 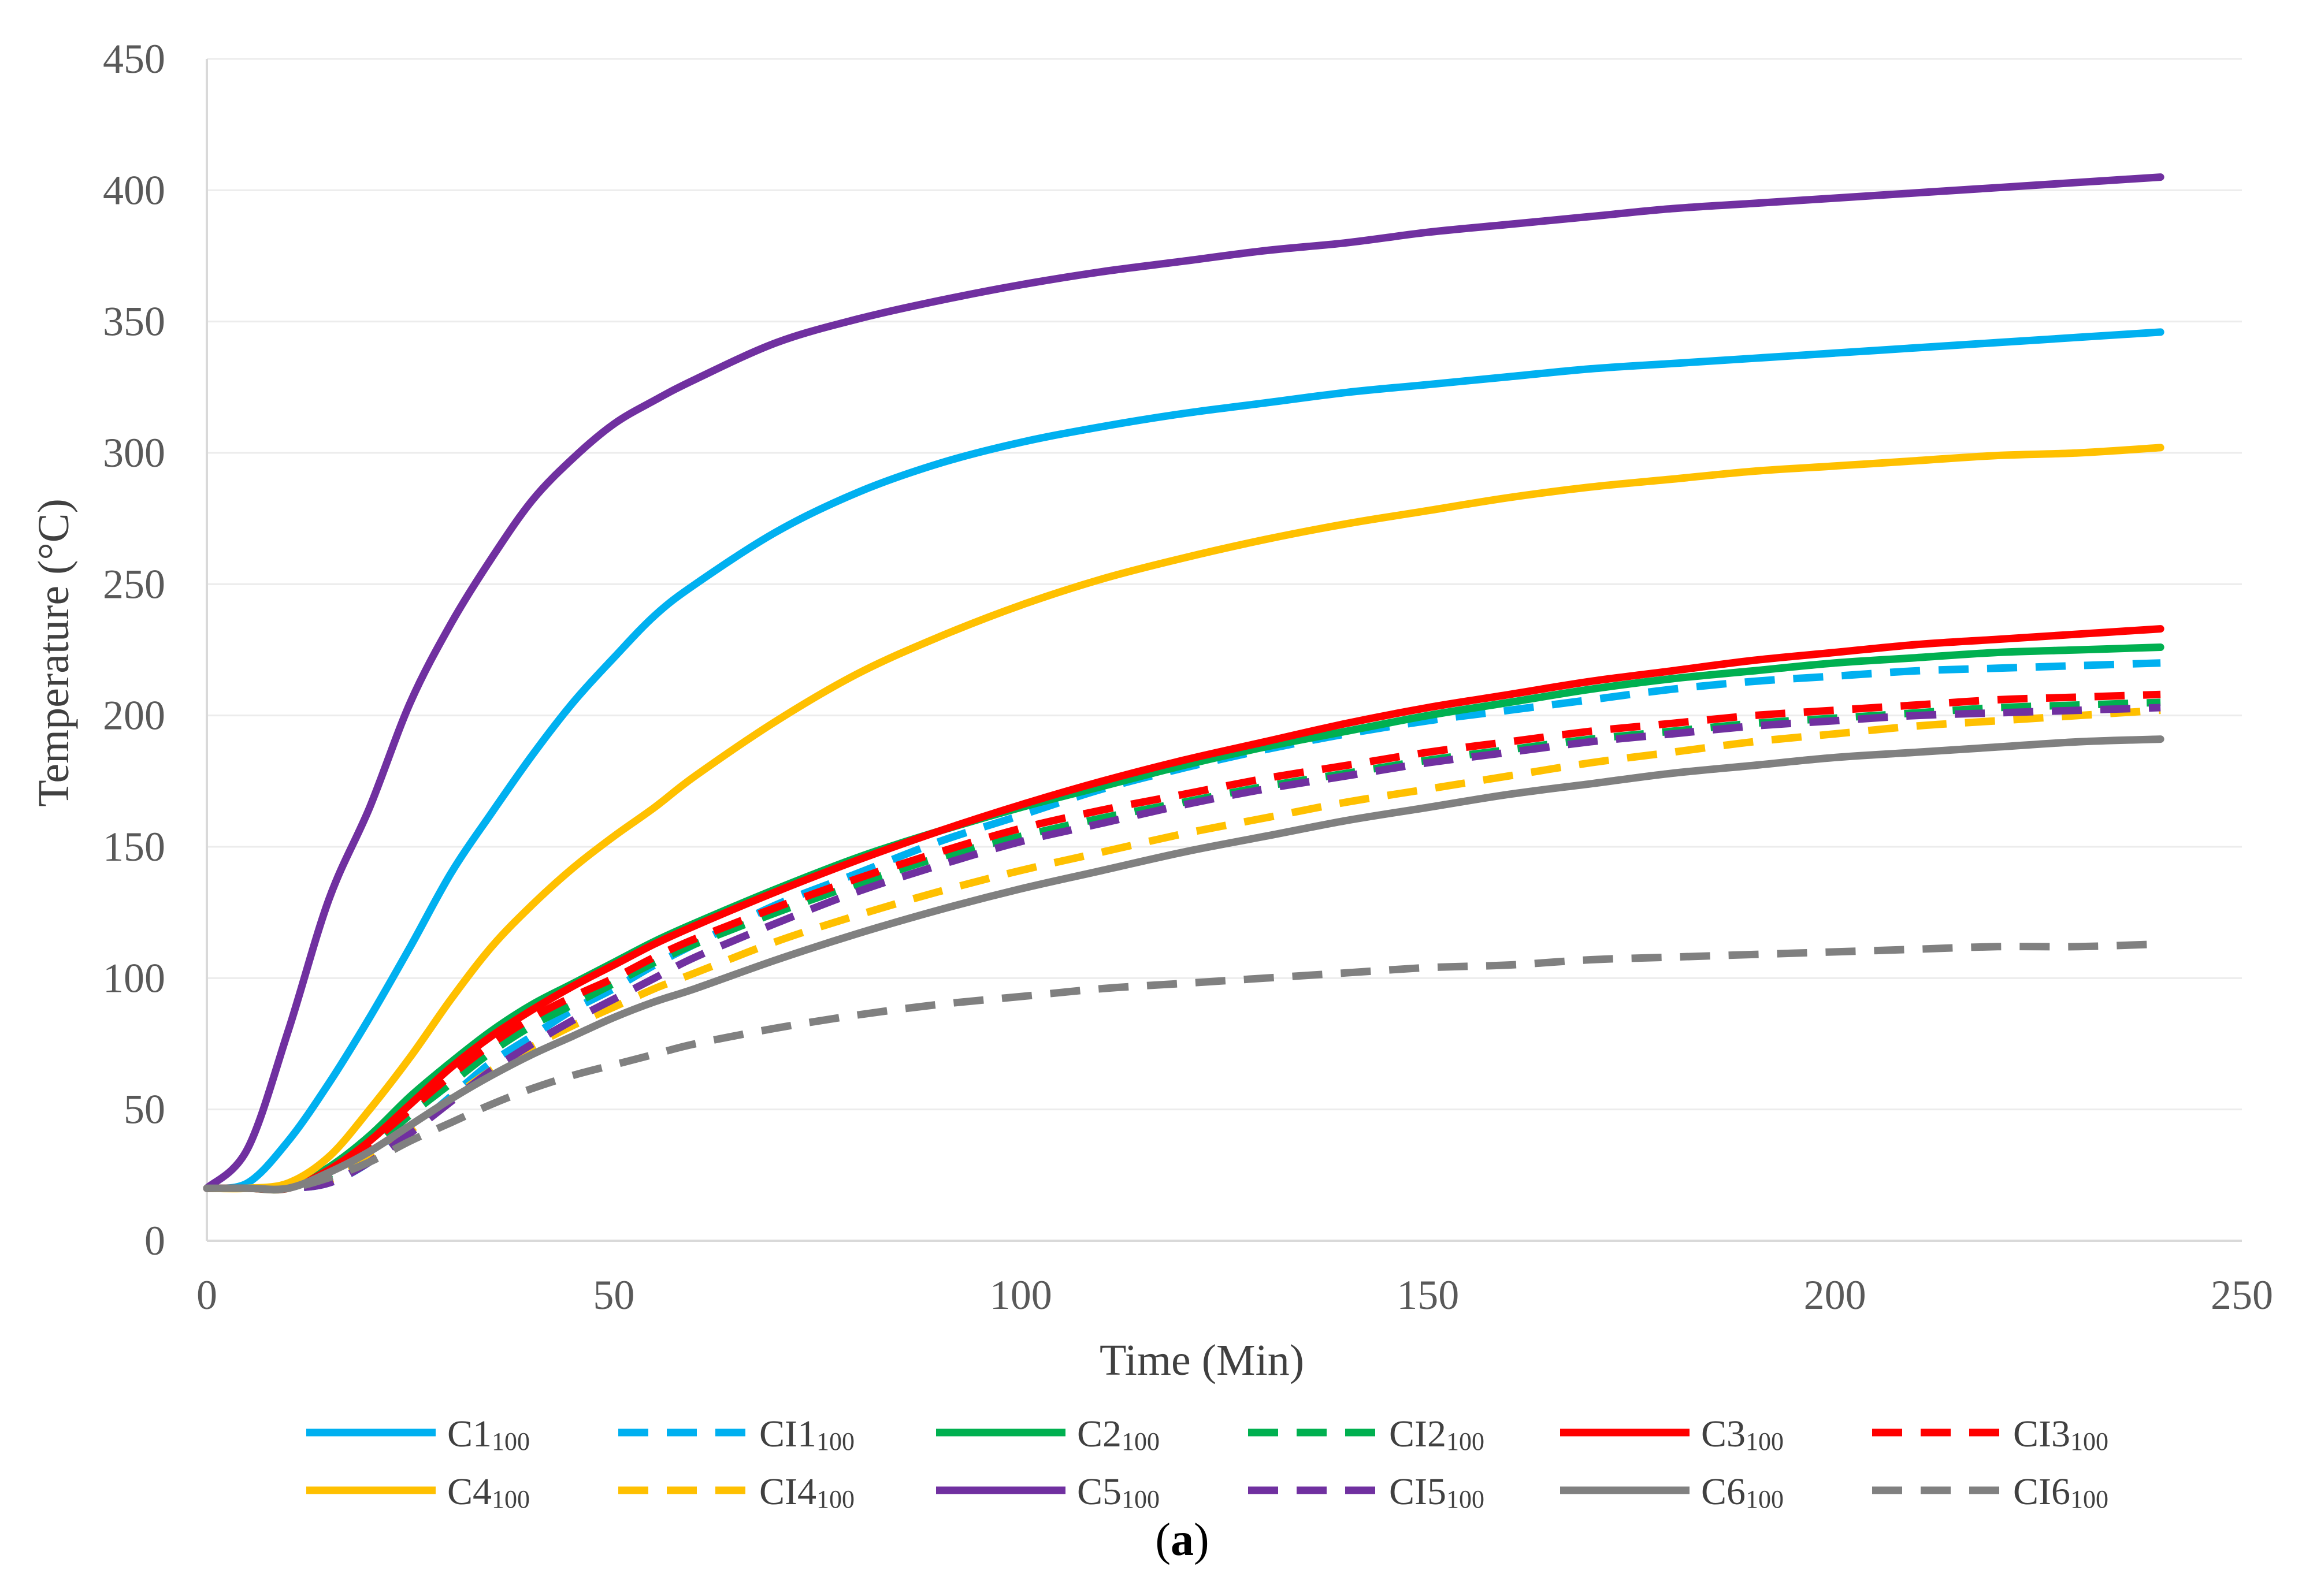 I want to click on legend-item-c5: C5100, so click(x=1048, y=1492).